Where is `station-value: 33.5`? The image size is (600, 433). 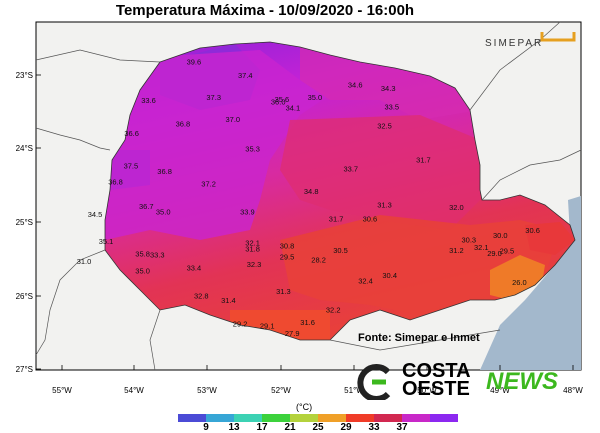 station-value: 33.5 is located at coordinates (391, 107).